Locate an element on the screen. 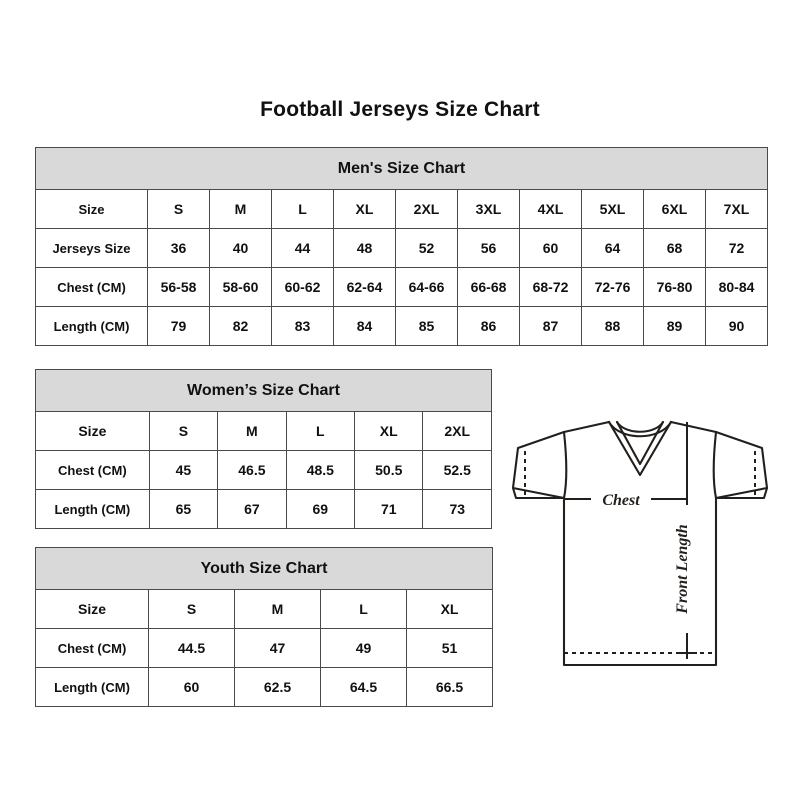 This screenshot has width=800, height=800. column-header: 6XL is located at coordinates (674, 209).